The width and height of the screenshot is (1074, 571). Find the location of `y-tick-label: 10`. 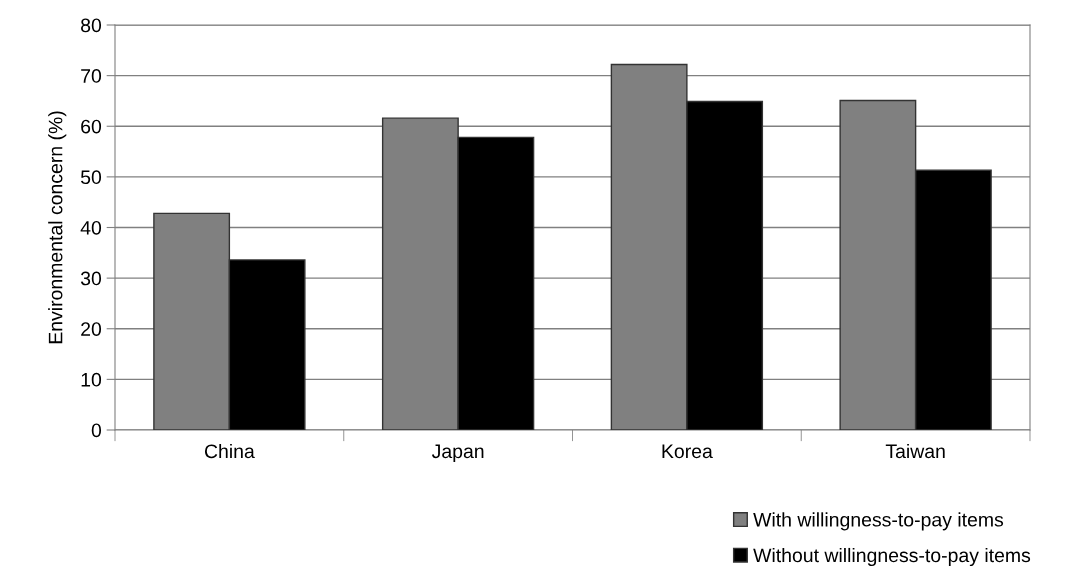

y-tick-label: 10 is located at coordinates (91, 379).